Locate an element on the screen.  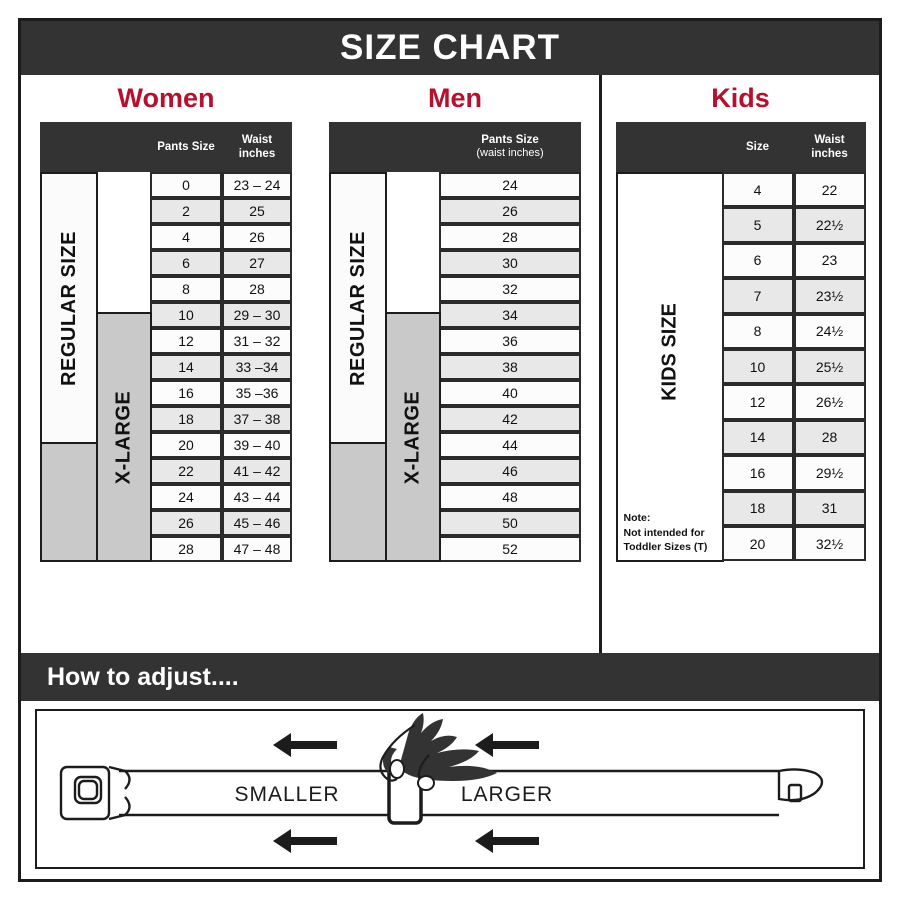
kids-col2-header: Waist inches is located at coordinates (830, 147).